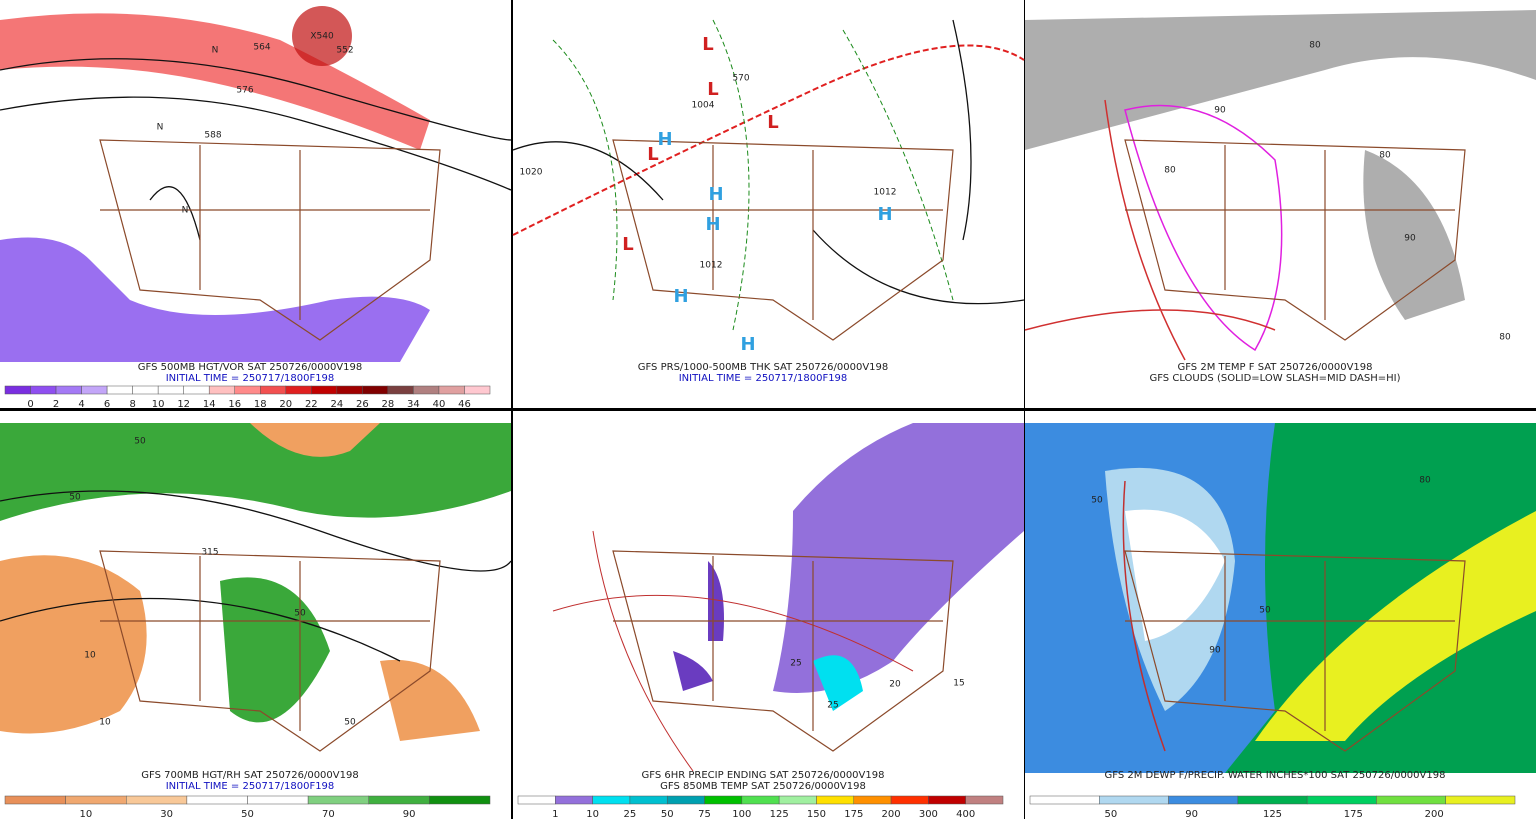  I want to click on colorbar-label: 8, so click(132, 404).